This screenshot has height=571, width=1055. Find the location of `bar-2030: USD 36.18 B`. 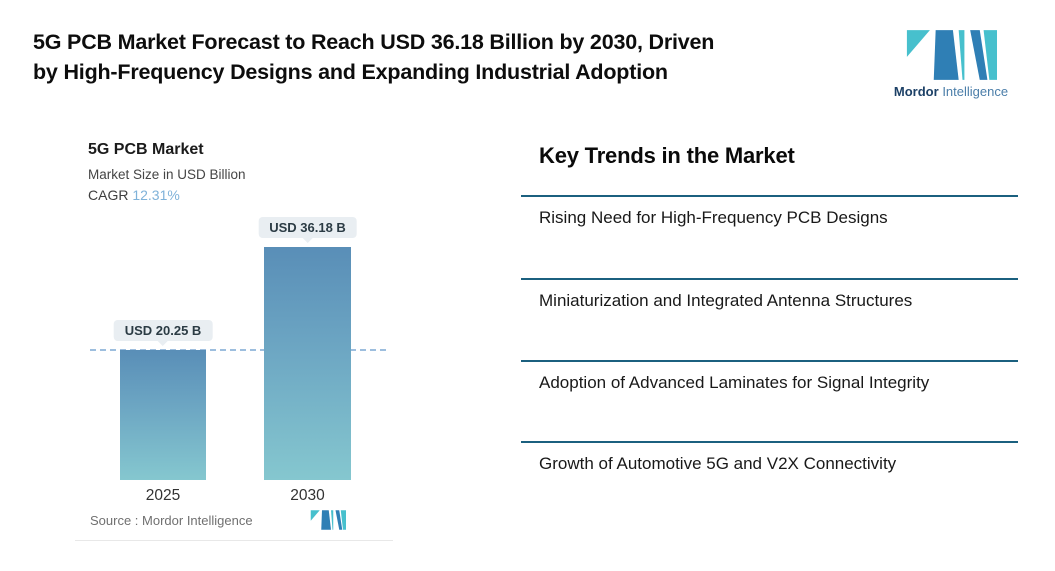

bar-2030: USD 36.18 B is located at coordinates (307, 348).